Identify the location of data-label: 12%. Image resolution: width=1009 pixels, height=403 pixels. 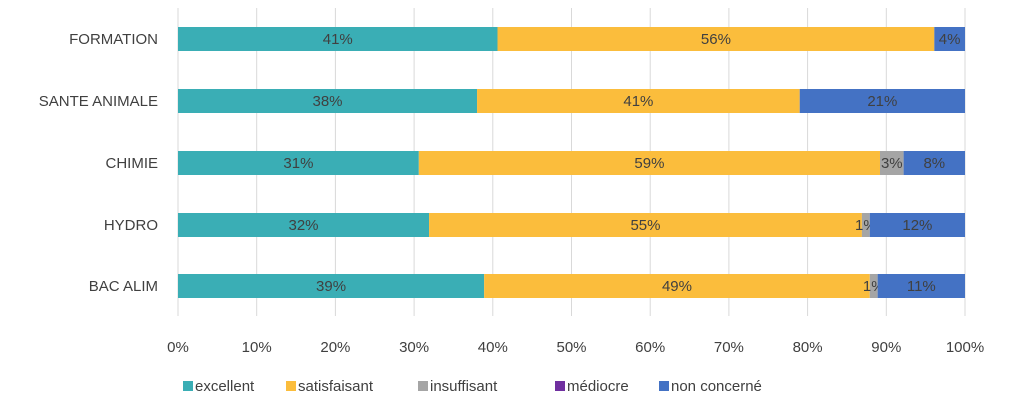
(917, 225).